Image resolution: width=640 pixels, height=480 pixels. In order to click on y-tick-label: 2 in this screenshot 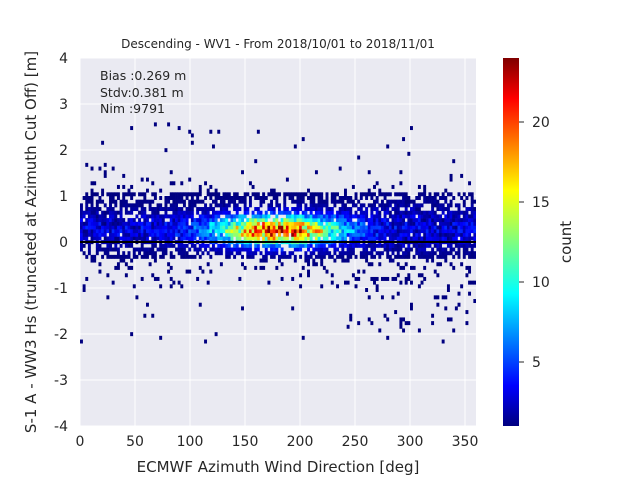, I will do `click(63, 151)`.